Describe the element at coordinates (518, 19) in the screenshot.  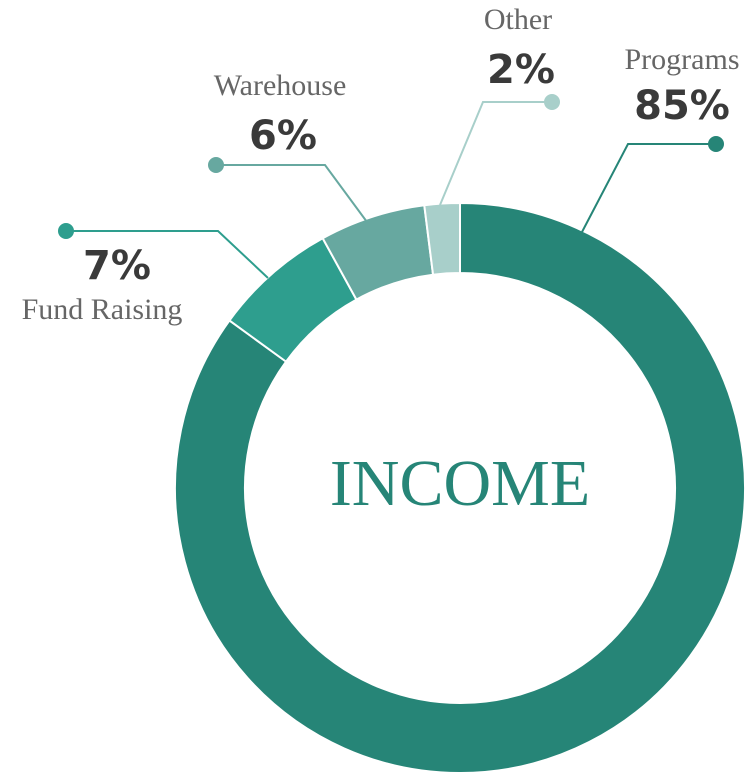
I see `category-label: Other` at that location.